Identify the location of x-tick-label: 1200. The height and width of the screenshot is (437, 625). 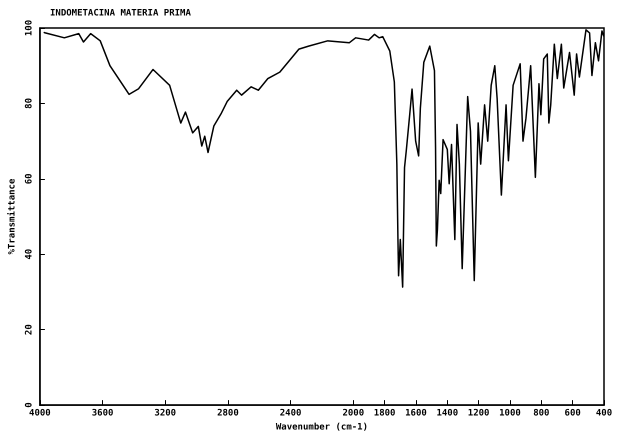
(479, 413).